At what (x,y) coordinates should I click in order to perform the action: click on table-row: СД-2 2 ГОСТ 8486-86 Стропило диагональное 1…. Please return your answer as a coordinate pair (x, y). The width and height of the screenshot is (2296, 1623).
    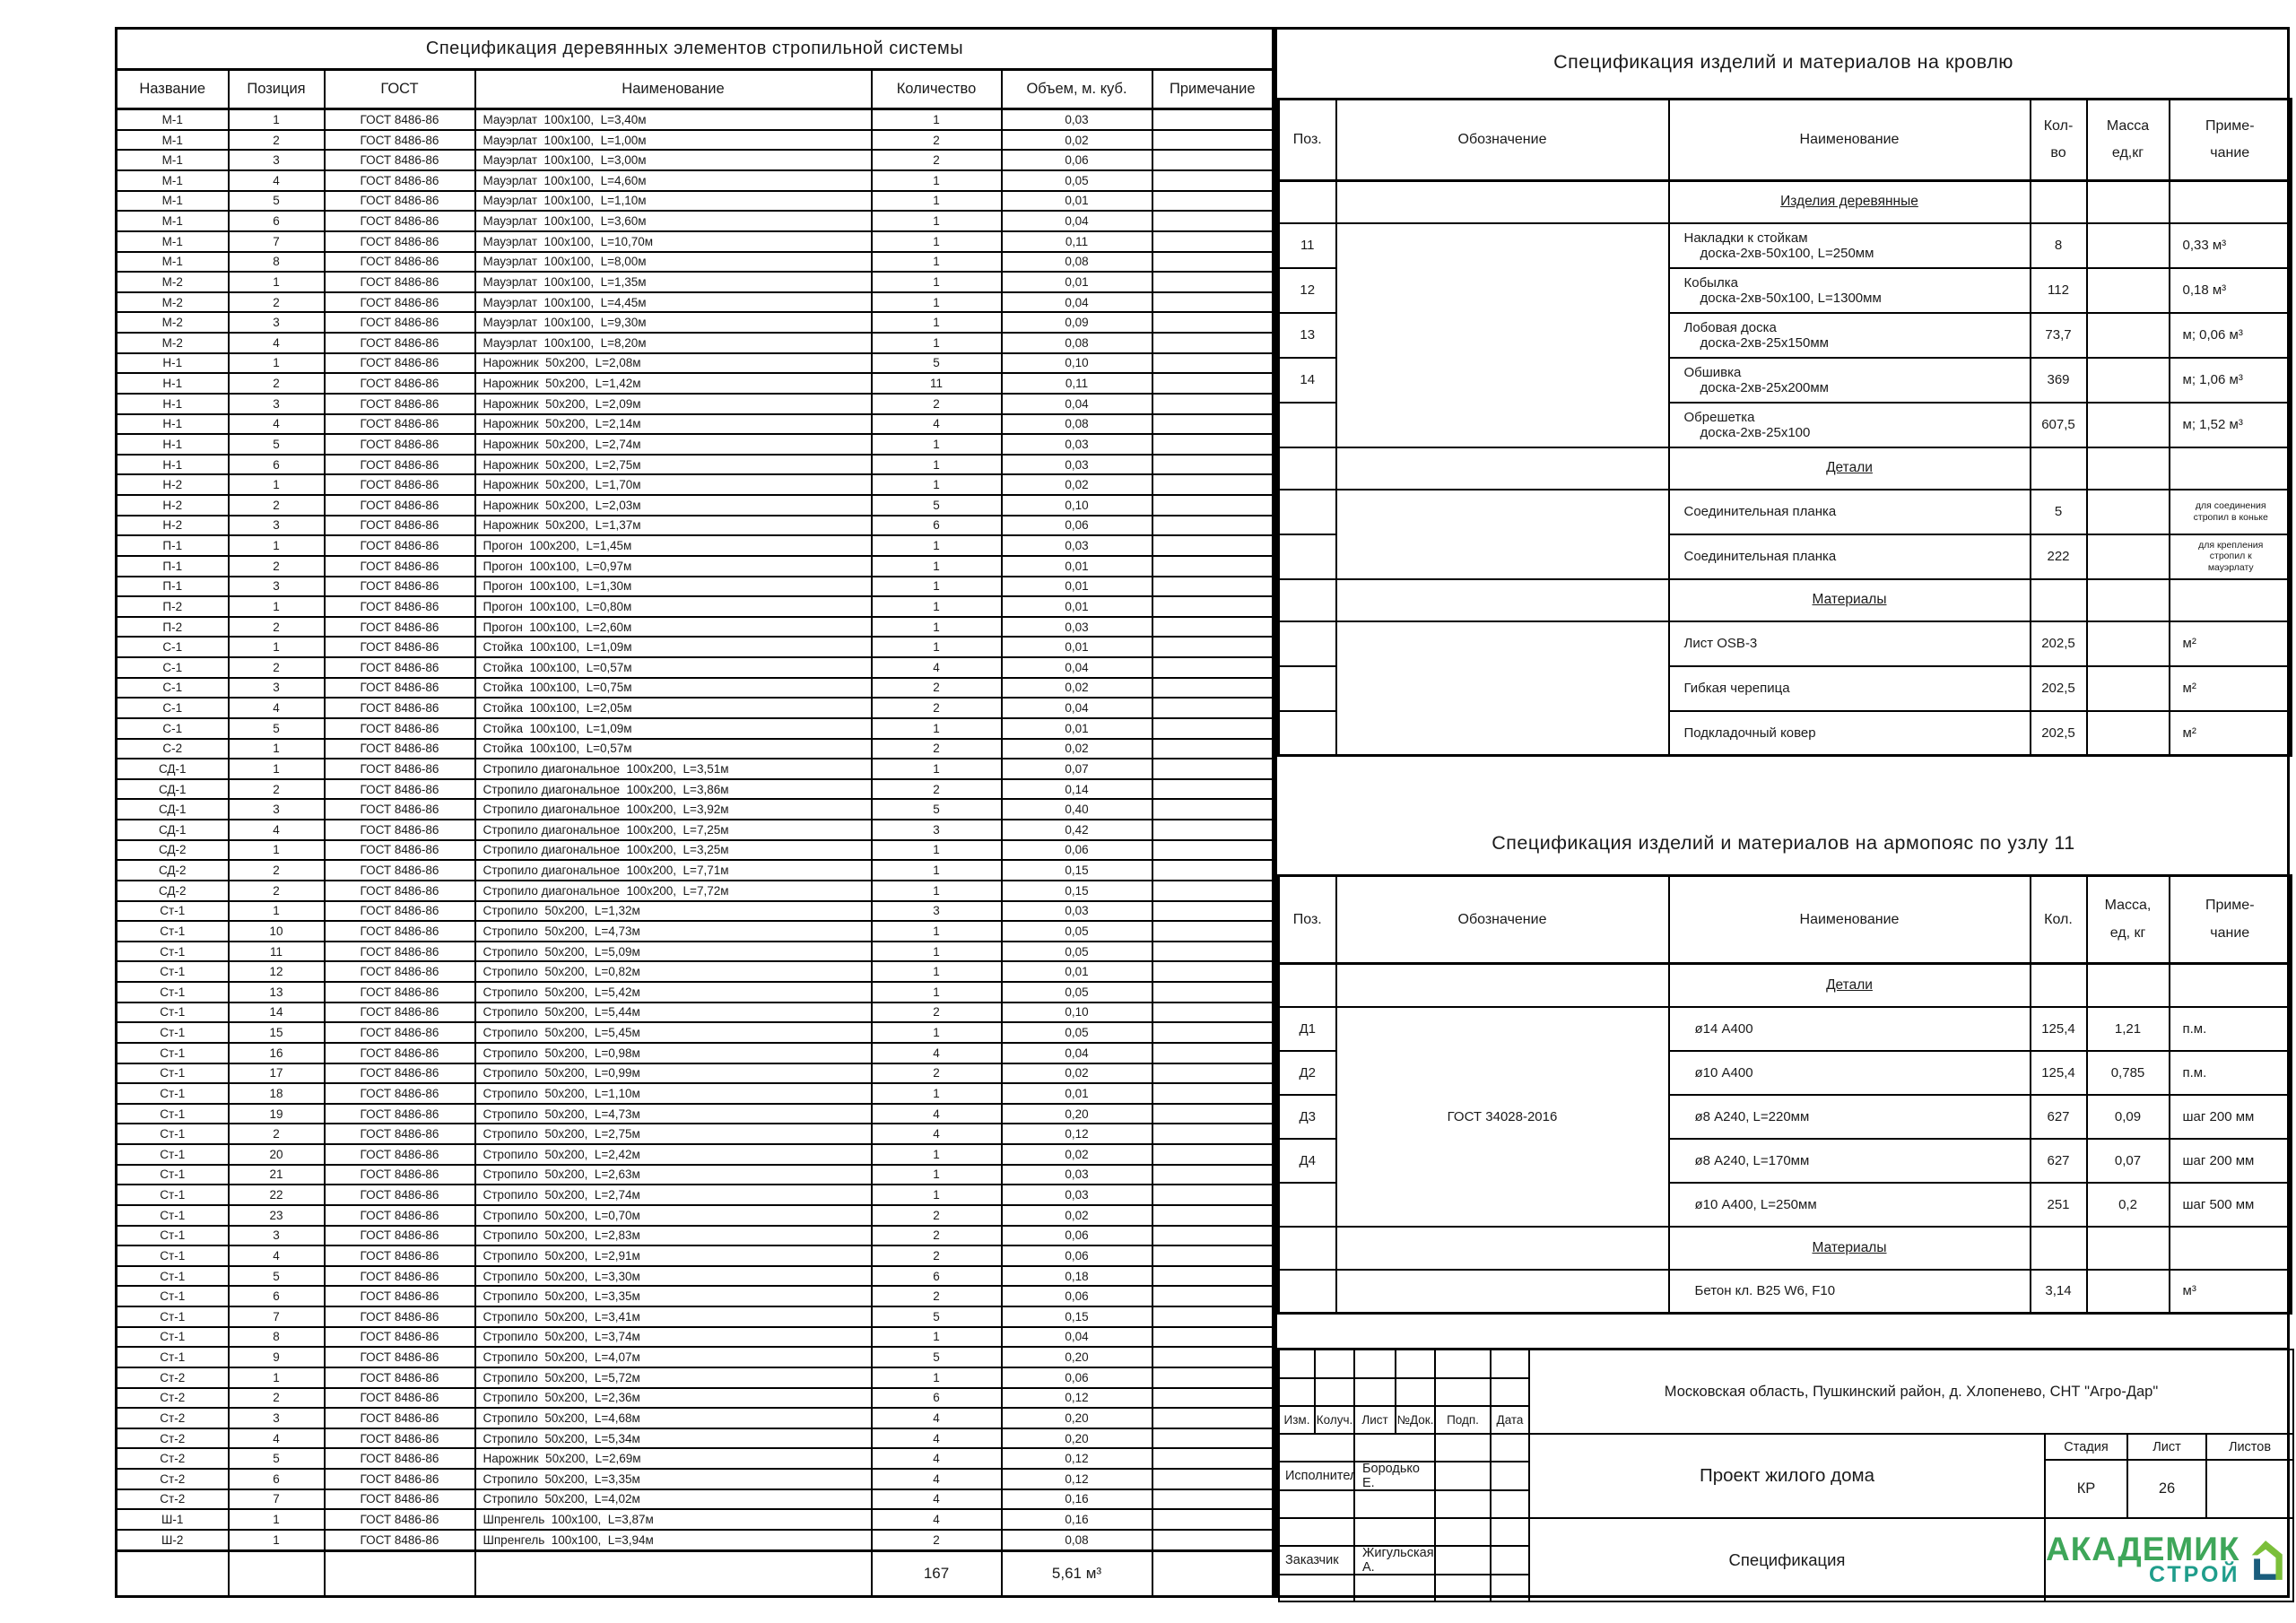
    Looking at the image, I should click on (694, 870).